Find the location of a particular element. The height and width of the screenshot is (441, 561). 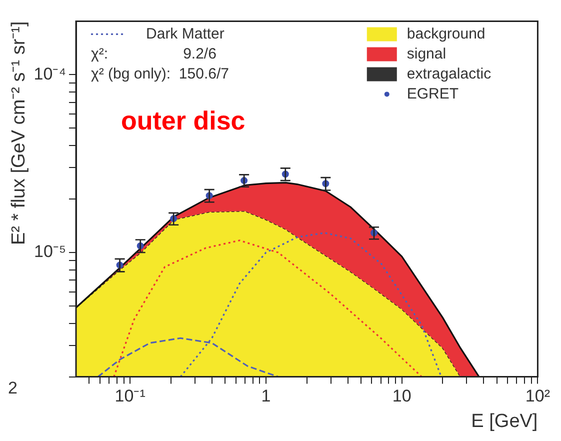

y-tick-label: 10⁻⁵ is located at coordinates (50, 252).